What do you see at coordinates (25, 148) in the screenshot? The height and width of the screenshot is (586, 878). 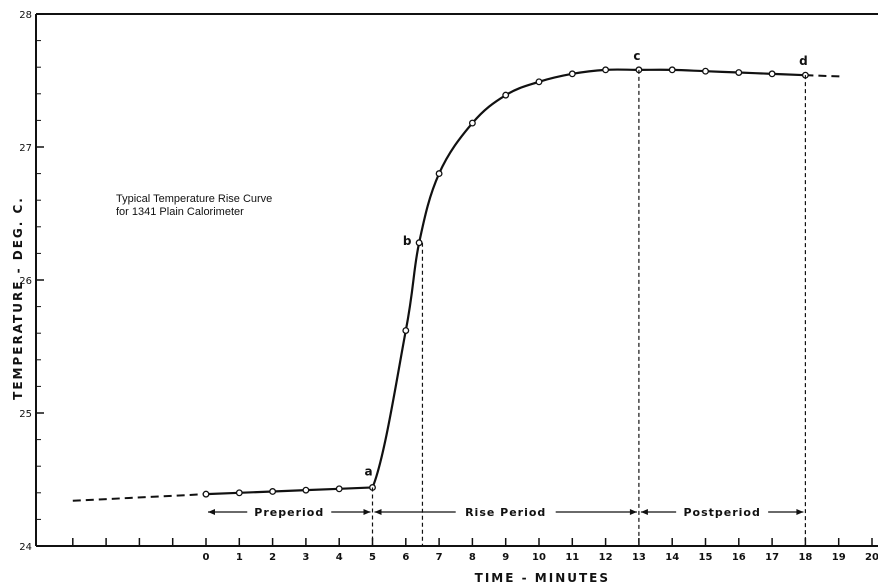 I see `y-tick-label: 27` at bounding box center [25, 148].